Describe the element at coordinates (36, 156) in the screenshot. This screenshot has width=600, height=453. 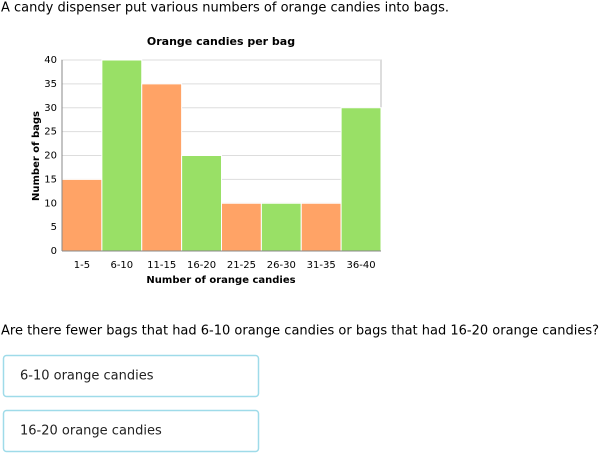
I see `y-axis-title: Number of bags` at that location.